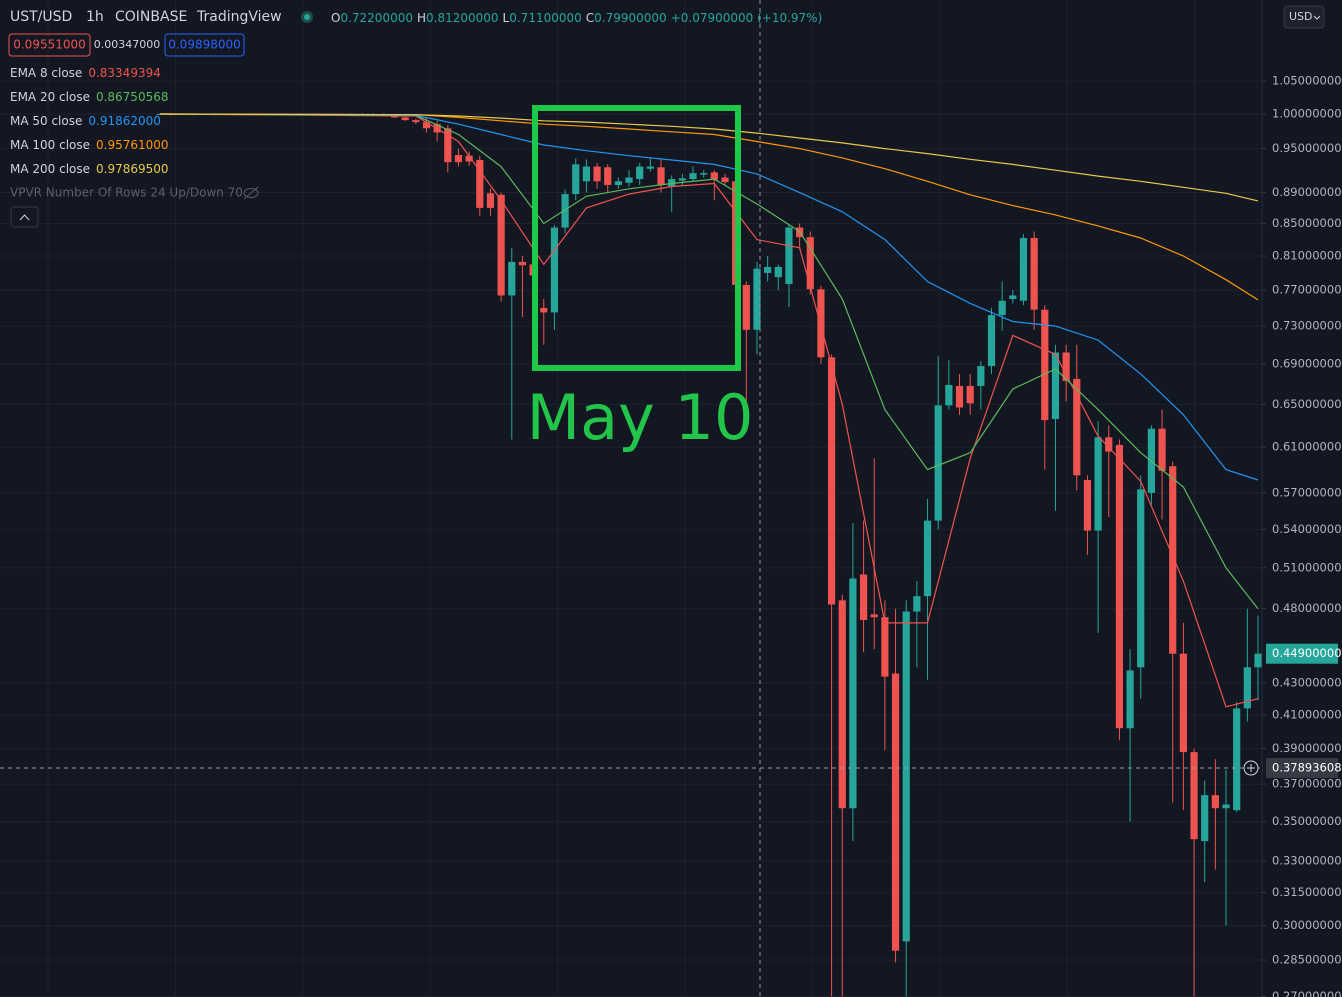 This screenshot has width=1342, height=997. I want to click on last-price: 0.44900000, so click(1307, 653).